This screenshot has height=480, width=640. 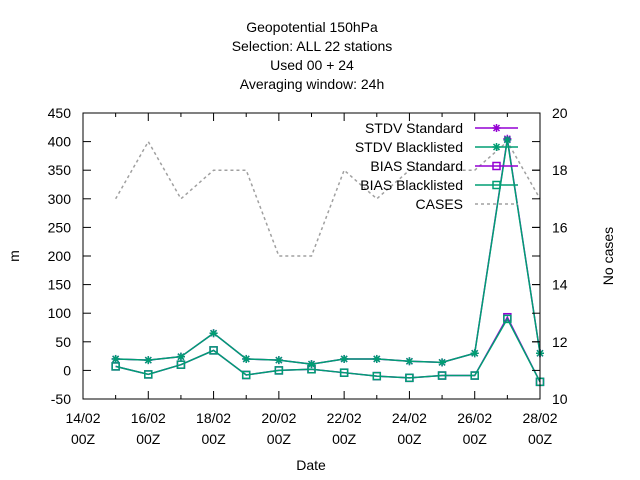 What do you see at coordinates (312, 65) in the screenshot?
I see `title-line: Used 00 + 24` at bounding box center [312, 65].